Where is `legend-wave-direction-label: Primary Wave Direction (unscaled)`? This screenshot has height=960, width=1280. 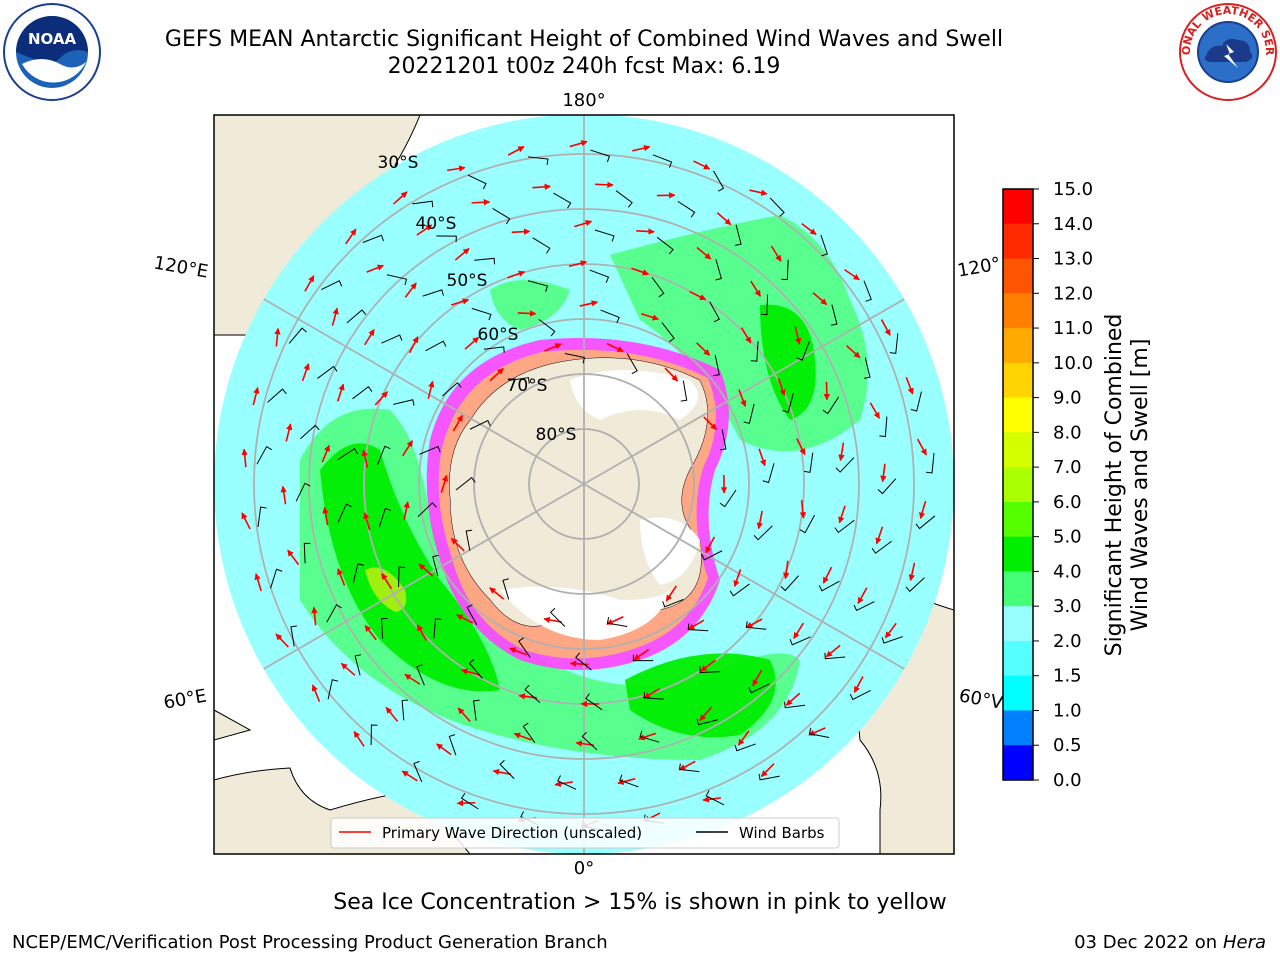 legend-wave-direction-label: Primary Wave Direction (unscaled) is located at coordinates (512, 833).